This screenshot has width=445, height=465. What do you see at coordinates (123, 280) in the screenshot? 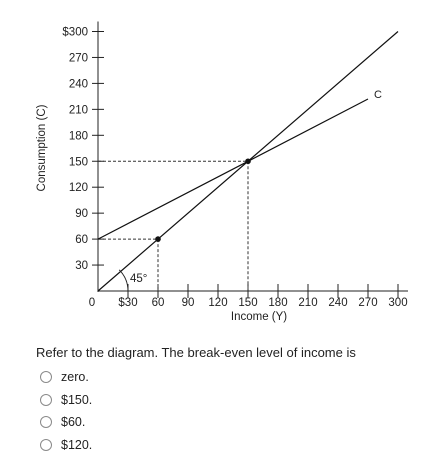
I see `angle-arc` at bounding box center [123, 280].